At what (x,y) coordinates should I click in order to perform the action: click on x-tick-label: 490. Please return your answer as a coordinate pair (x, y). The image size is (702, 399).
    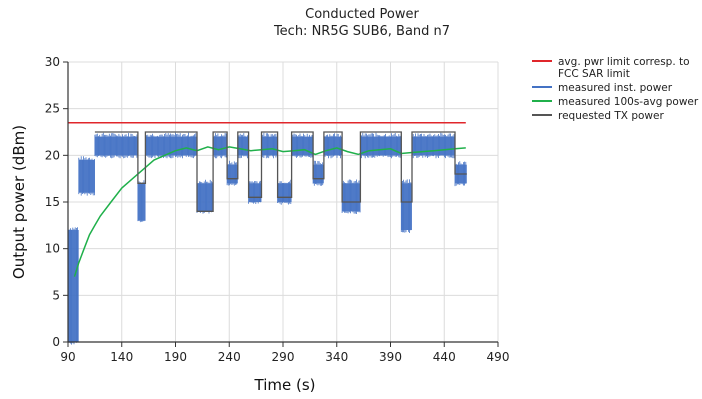
    Looking at the image, I should click on (498, 357).